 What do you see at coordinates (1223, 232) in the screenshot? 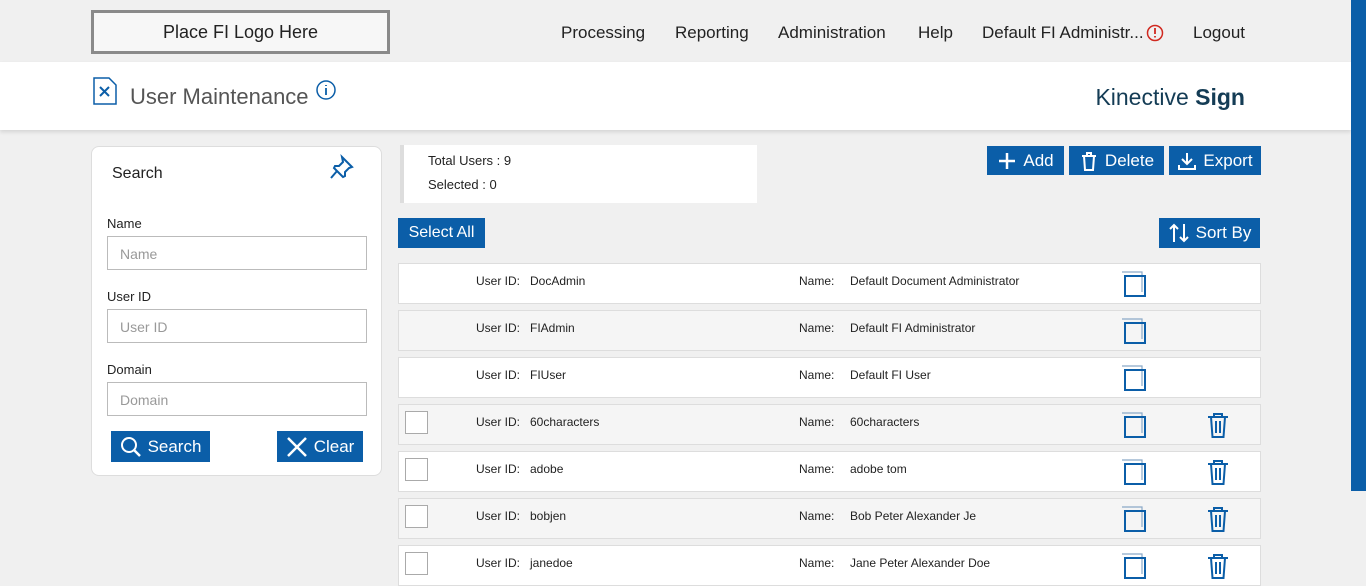
I see `sort-label: Sort By` at bounding box center [1223, 232].